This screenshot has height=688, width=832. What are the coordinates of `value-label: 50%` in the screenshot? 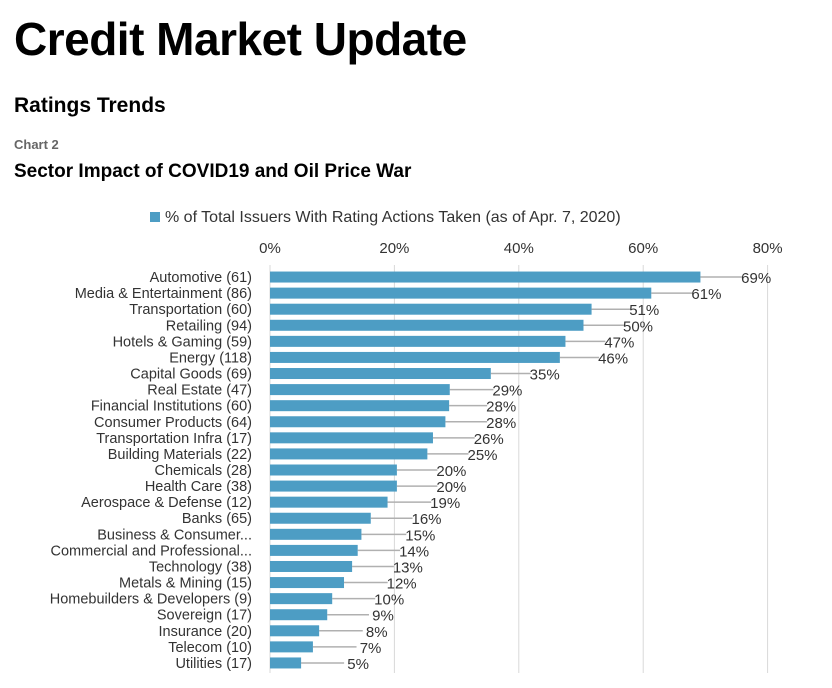 It's located at (638, 326).